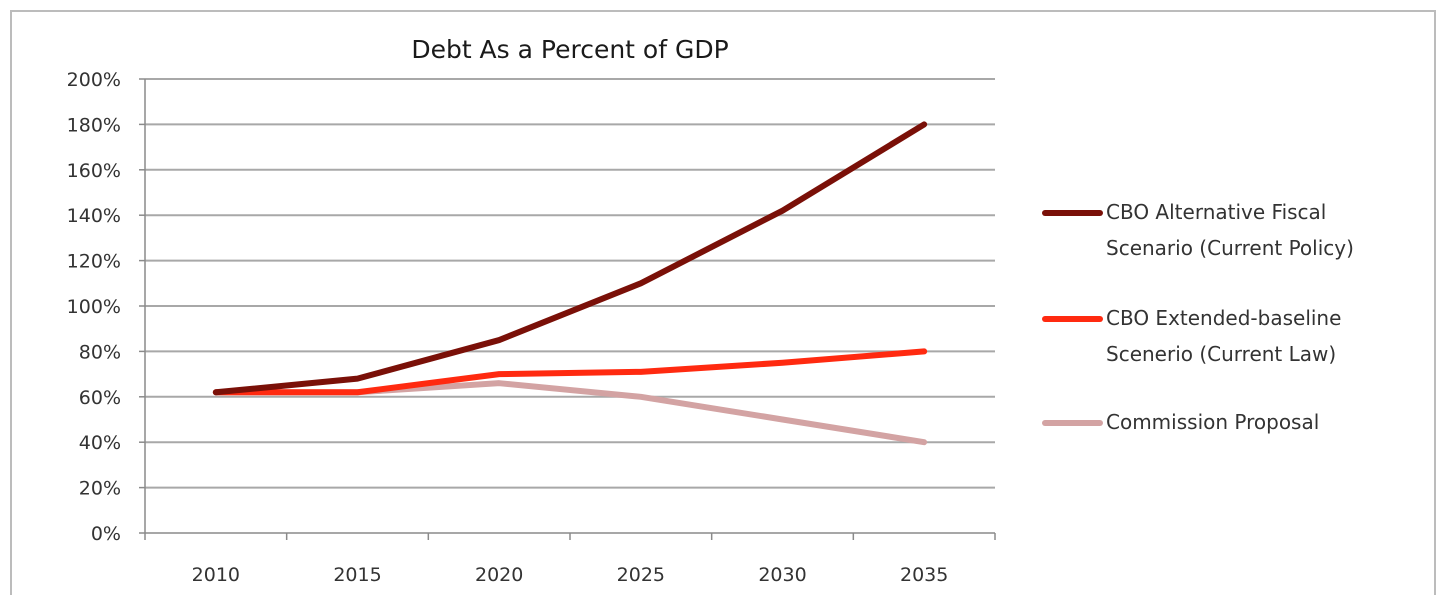 The width and height of the screenshot is (1448, 595). I want to click on x-tick-label: 2010, so click(216, 575).